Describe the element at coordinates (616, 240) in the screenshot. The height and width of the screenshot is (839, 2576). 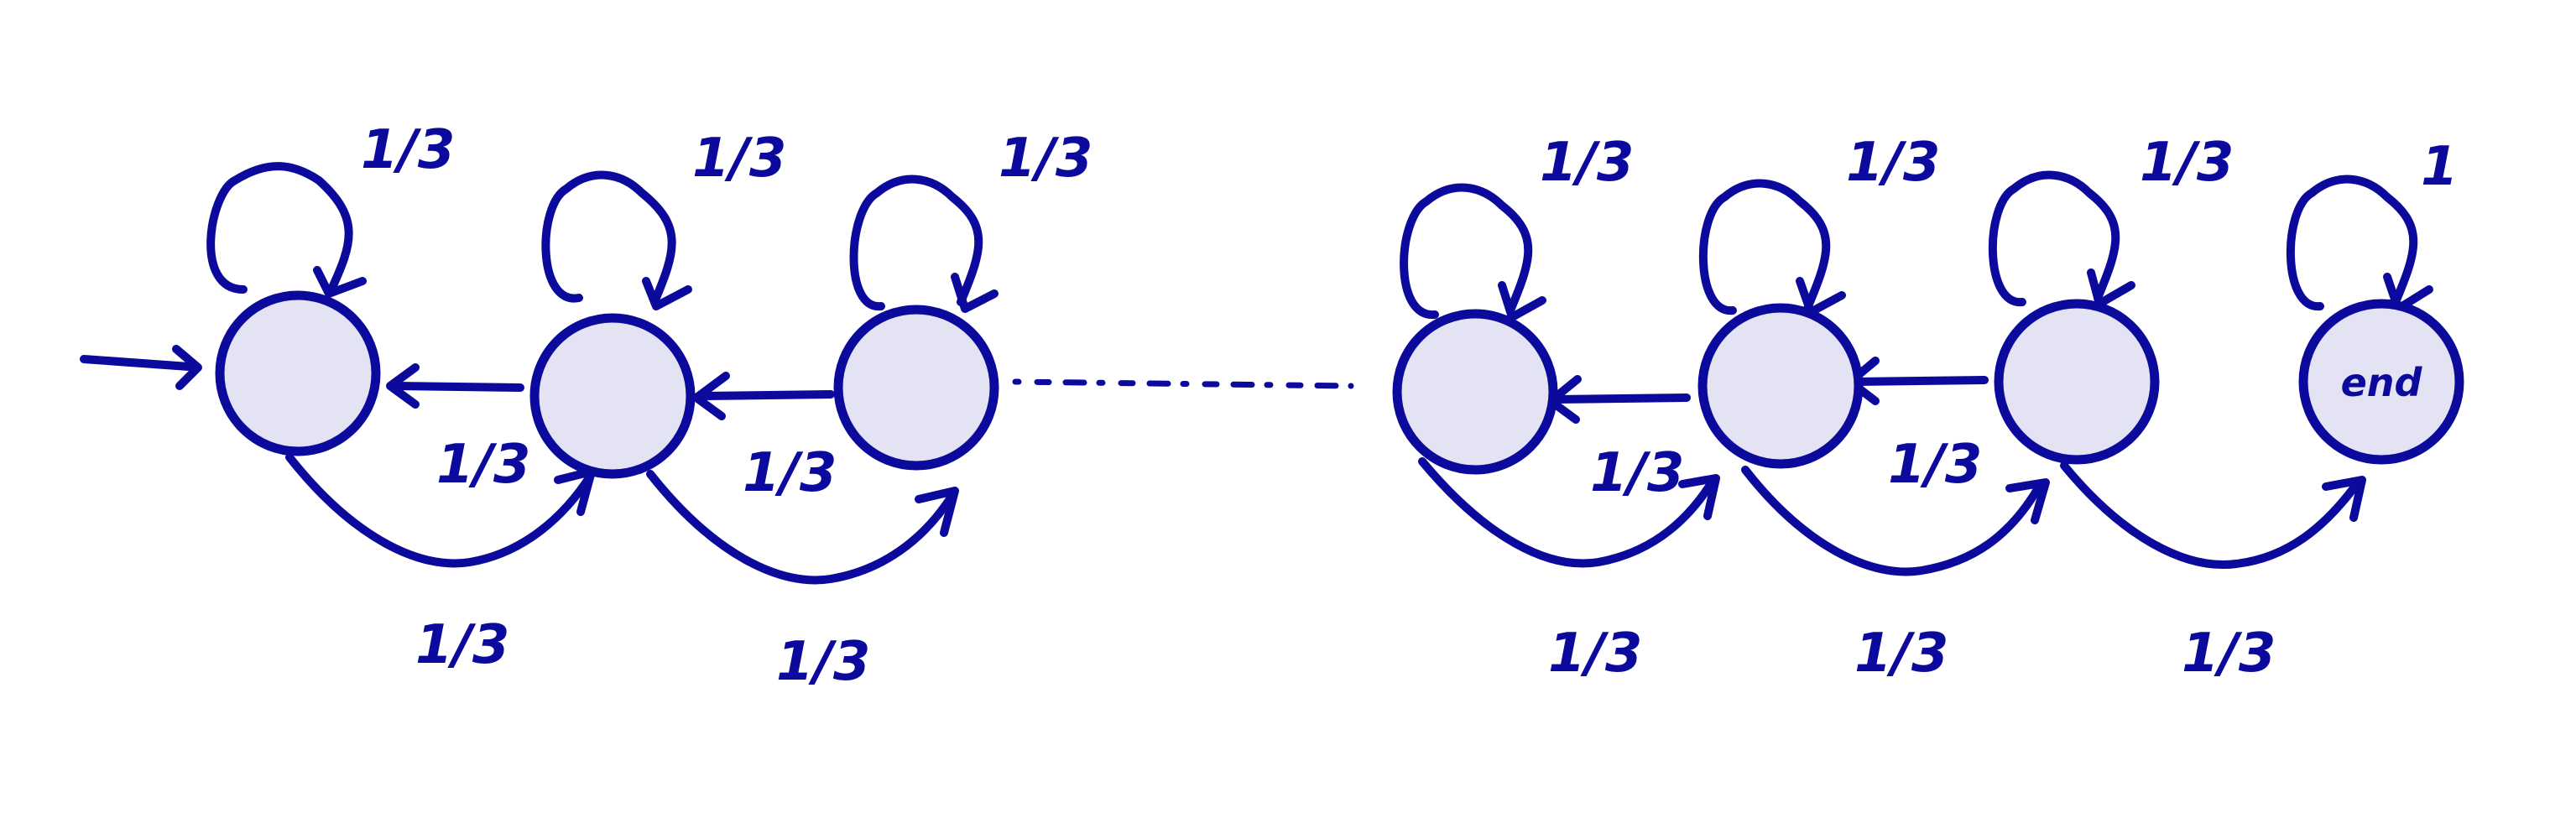
I see `self-loop-s2` at that location.